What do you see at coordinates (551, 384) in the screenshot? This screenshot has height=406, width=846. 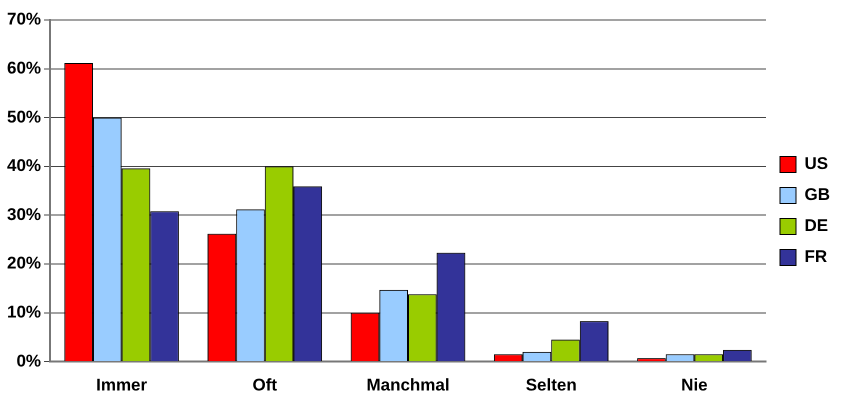 I see `x-tick-label: Selten` at bounding box center [551, 384].